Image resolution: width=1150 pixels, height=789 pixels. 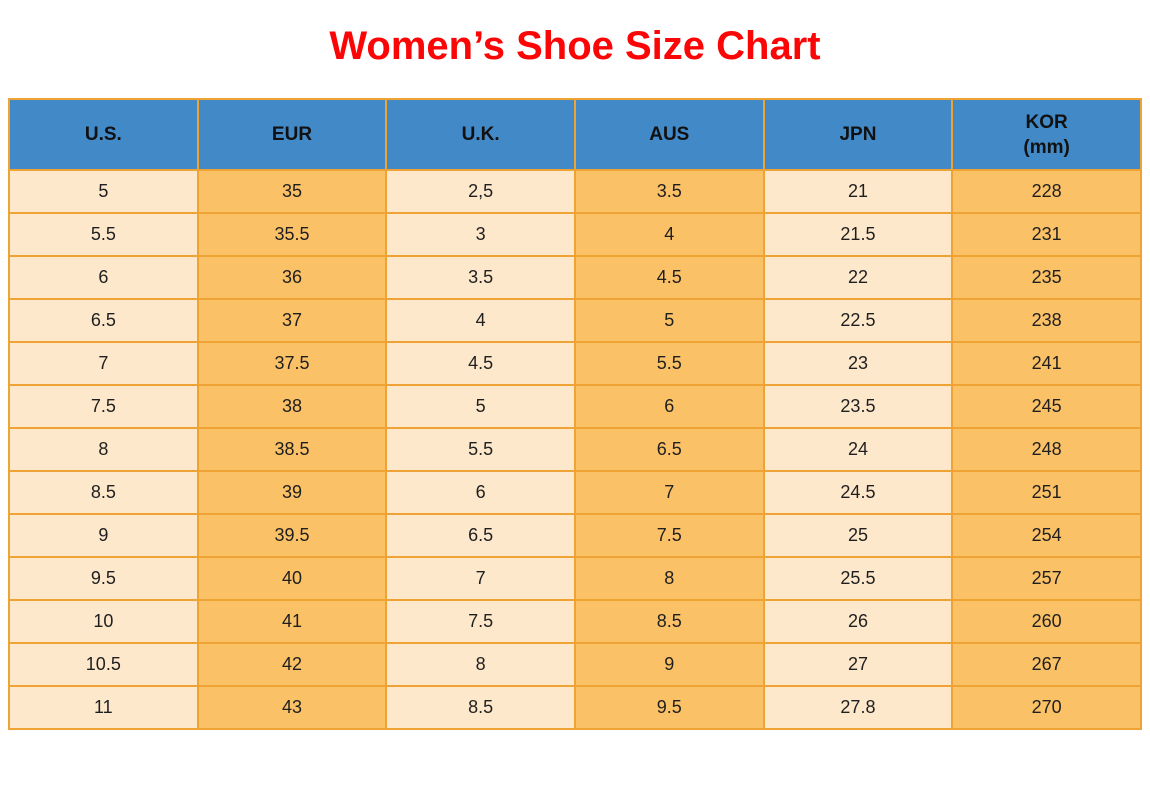 I want to click on table-row: 9 39.5 6.5 7.5 25 254, so click(x=575, y=535).